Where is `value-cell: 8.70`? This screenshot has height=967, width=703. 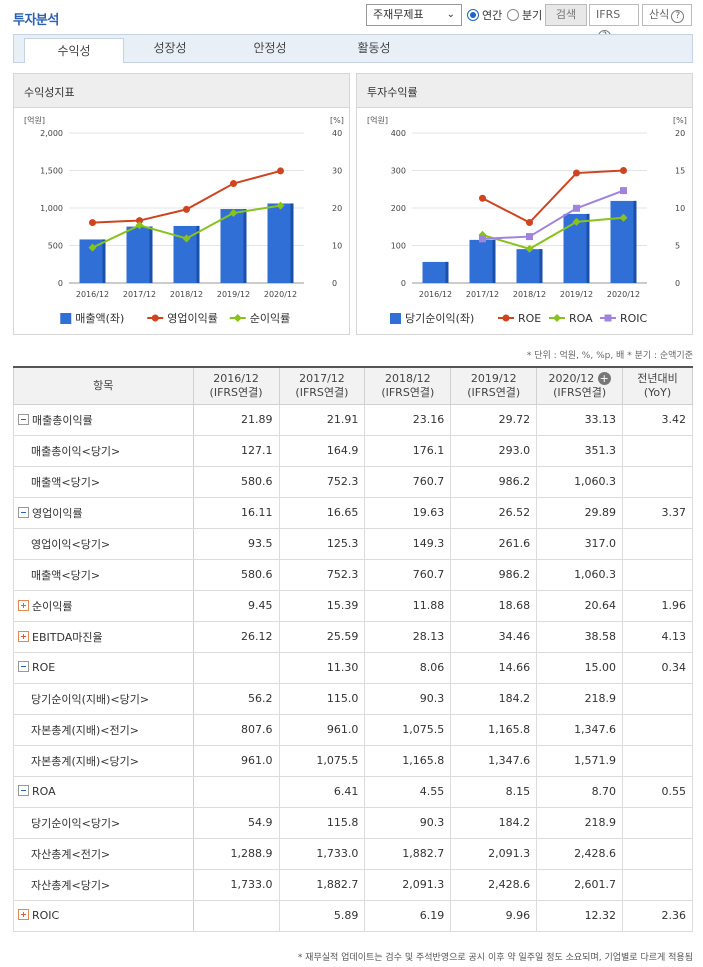 value-cell: 8.70 is located at coordinates (580, 791).